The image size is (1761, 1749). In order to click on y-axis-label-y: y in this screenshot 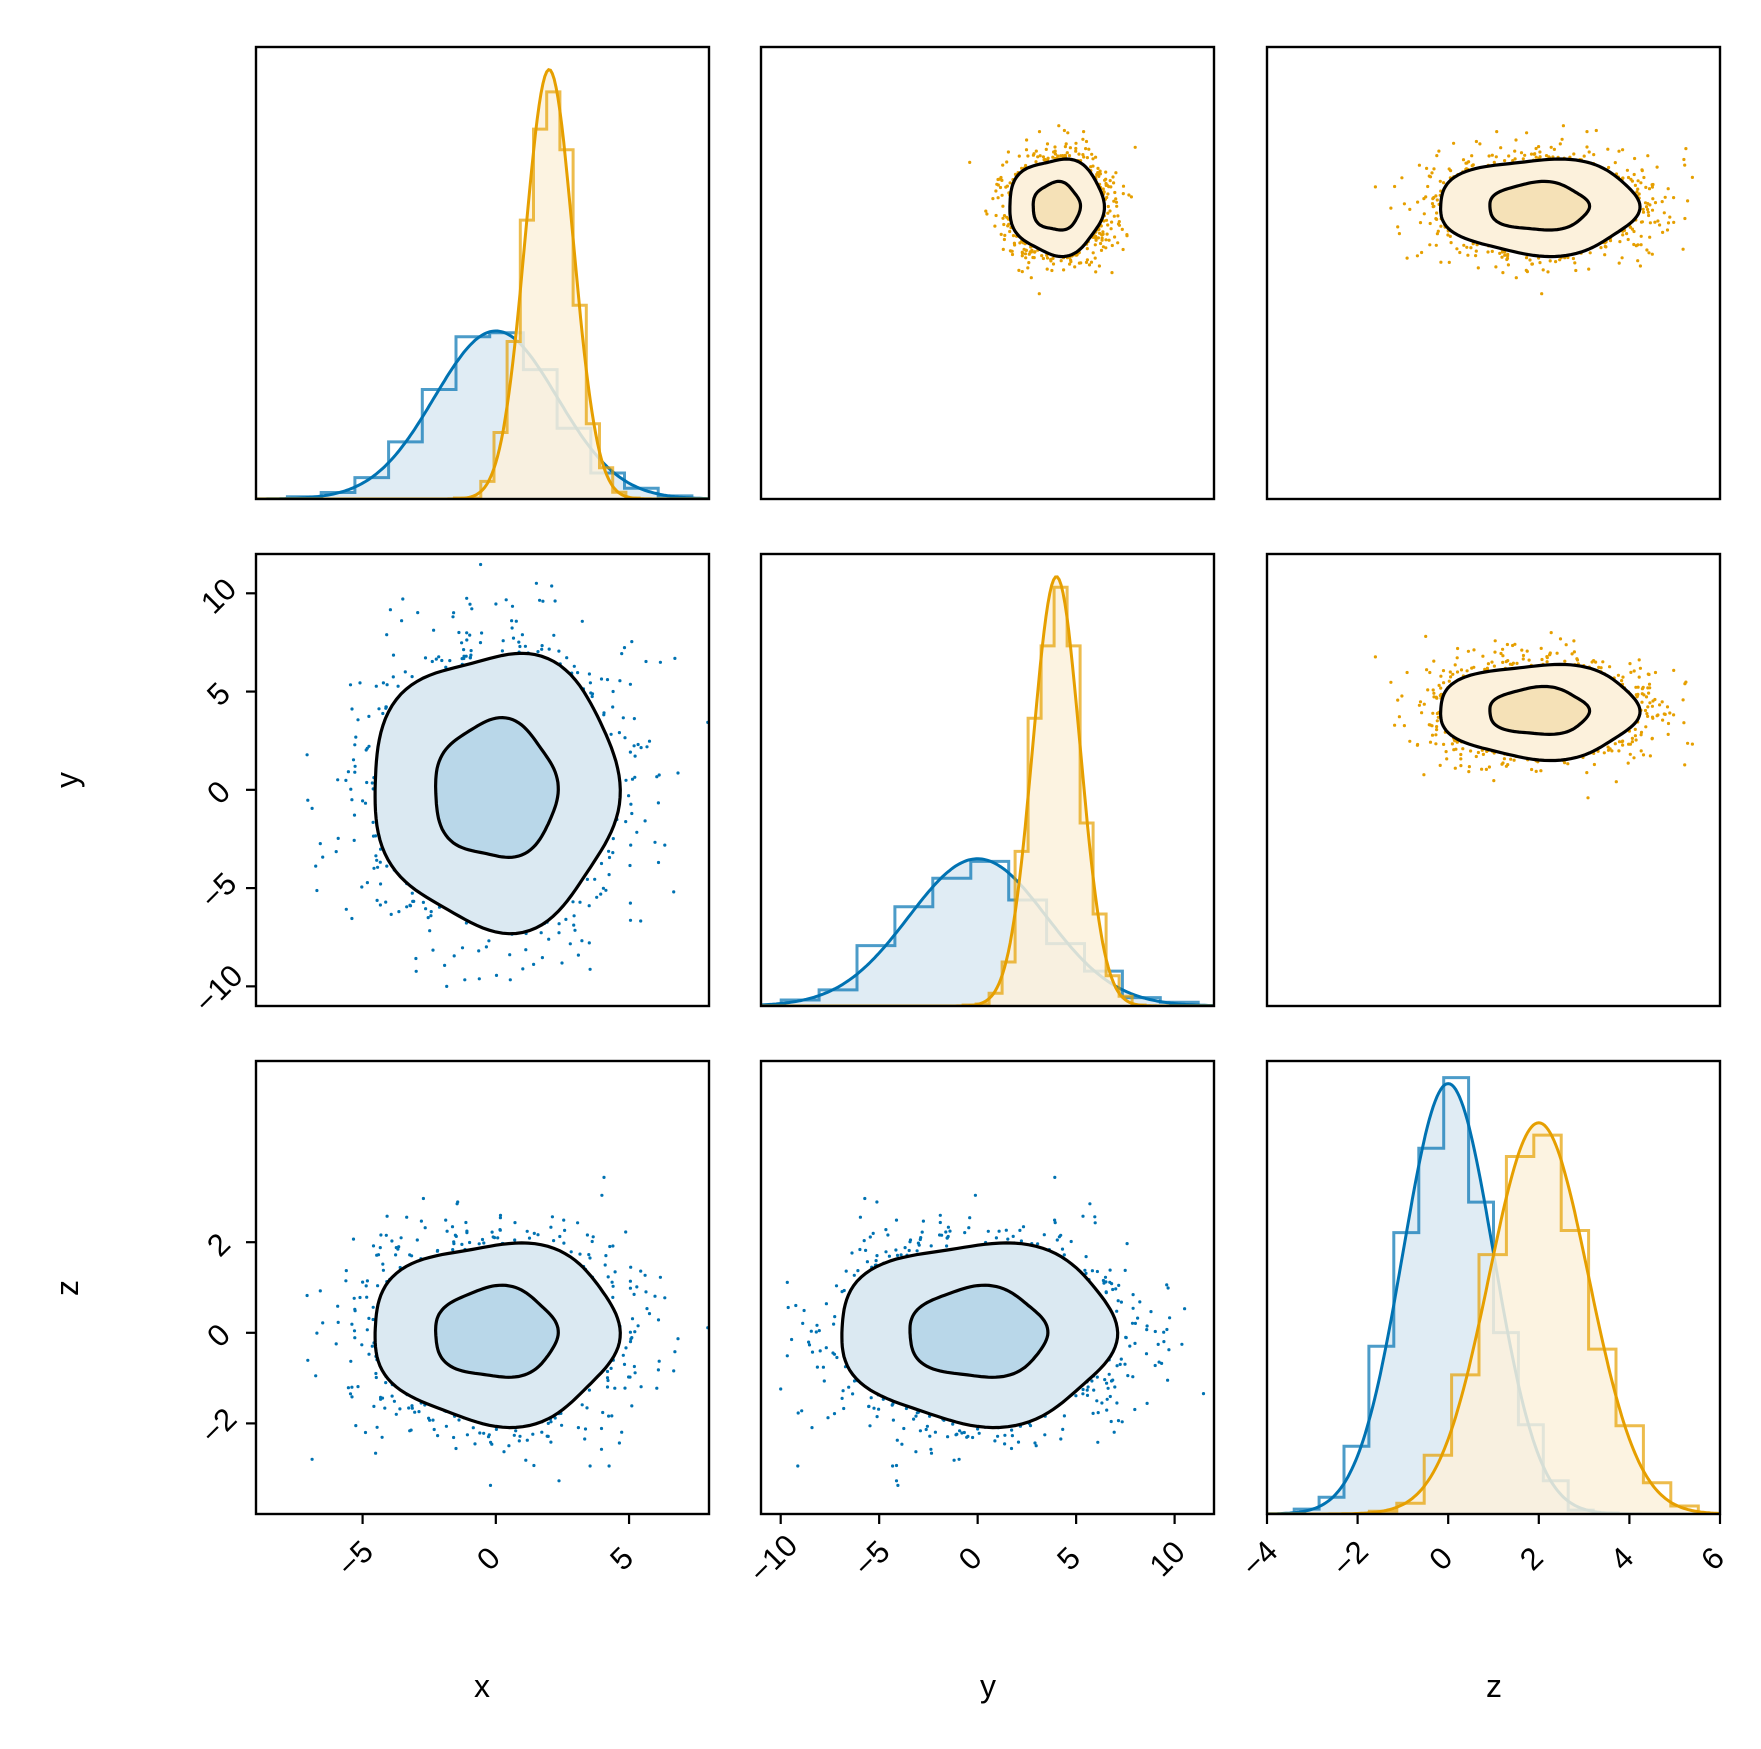, I will do `click(67, 780)`.